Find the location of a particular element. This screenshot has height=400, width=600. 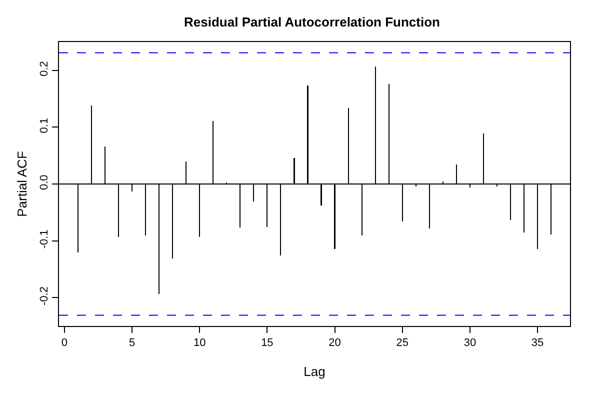

x-tick-label: 35 is located at coordinates (537, 343).